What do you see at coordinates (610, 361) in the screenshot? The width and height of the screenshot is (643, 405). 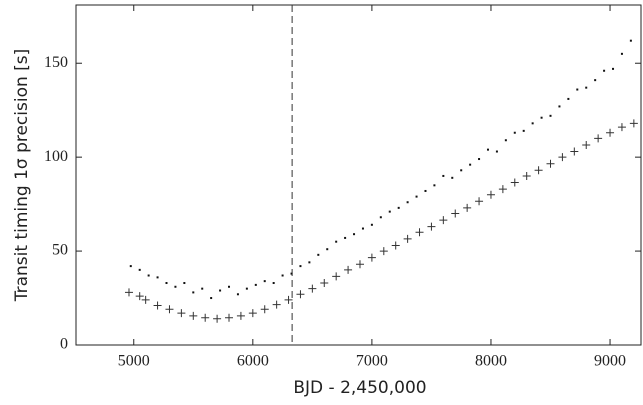 I see `x-tick-label: 9000` at bounding box center [610, 361].